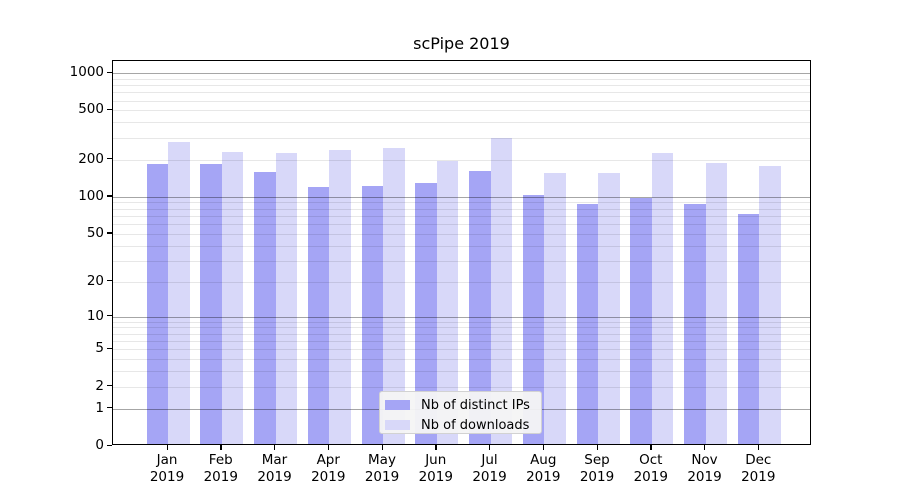 Image resolution: width=900 pixels, height=500 pixels. I want to click on bar-distinct-ips-dec, so click(748, 328).